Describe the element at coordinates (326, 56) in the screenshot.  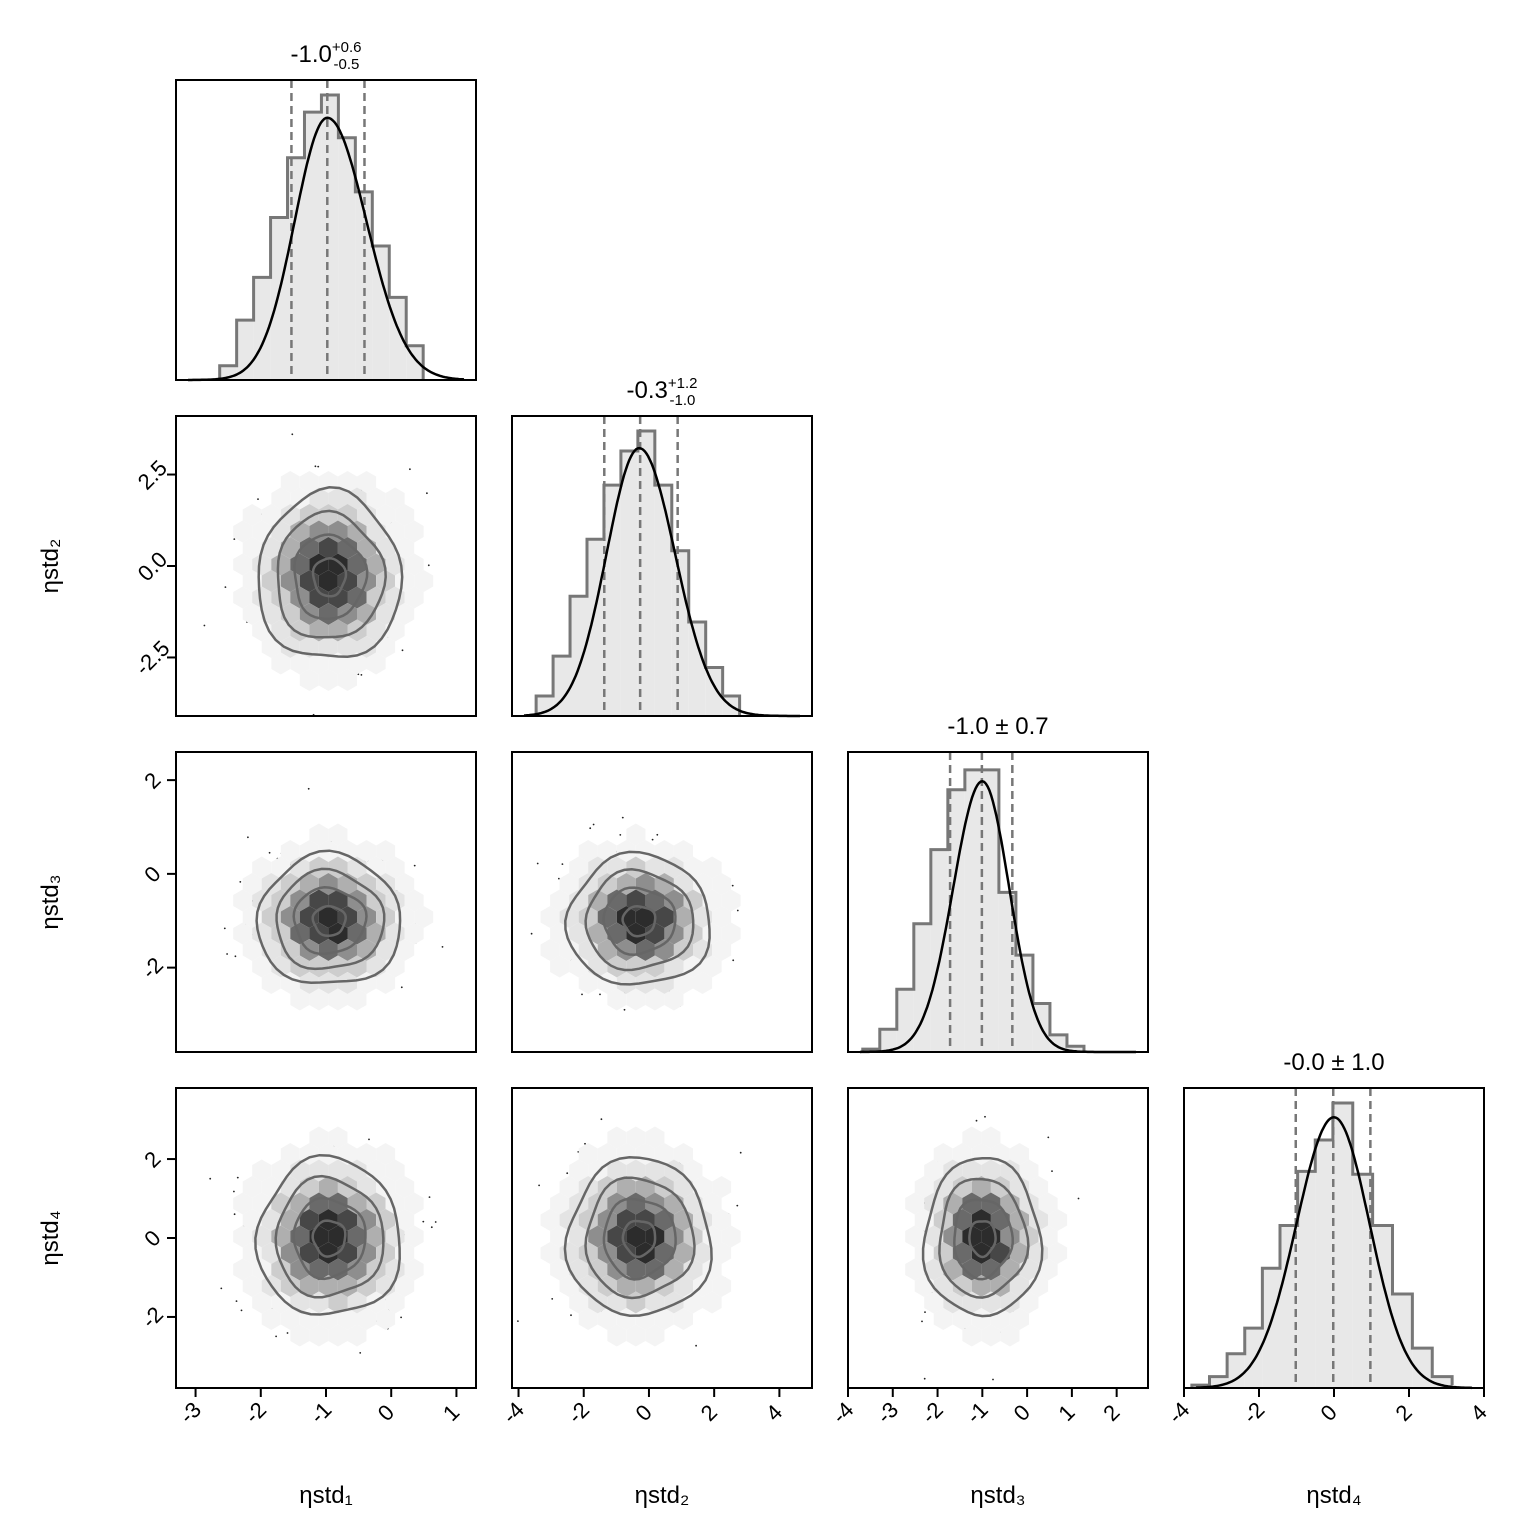
I see `panel-title-1: -1.0+0.6 -0.5` at that location.